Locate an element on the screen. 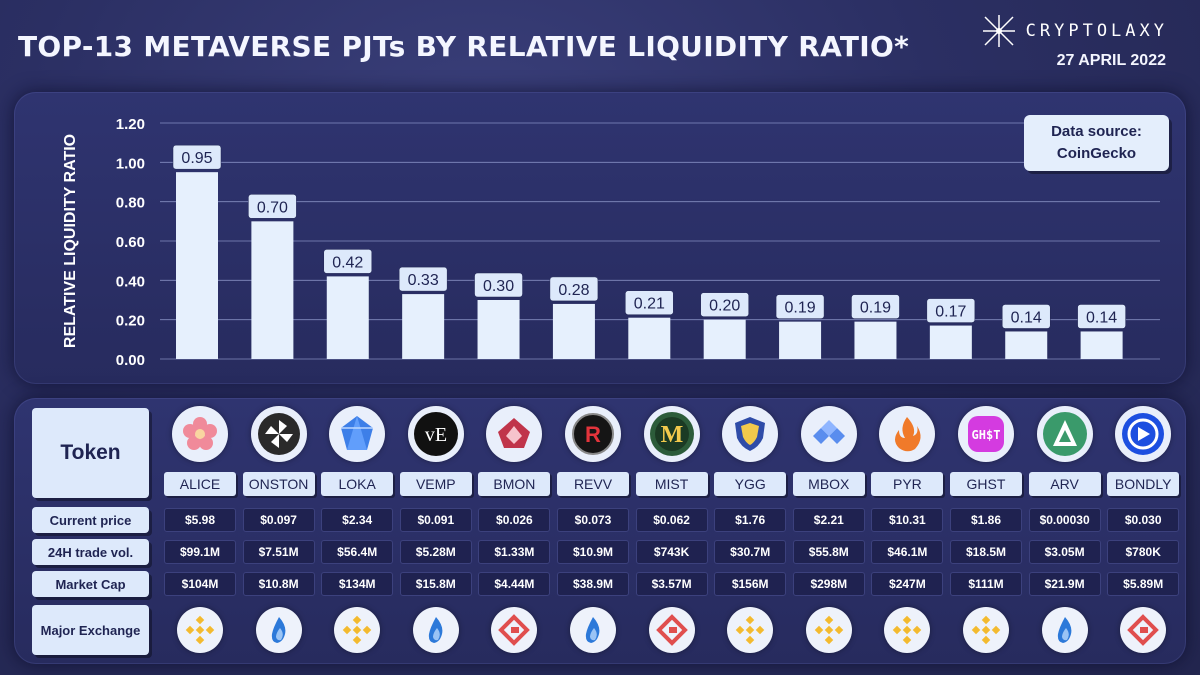 The width and height of the screenshot is (1200, 675). volume-cell: $56.4M is located at coordinates (357, 552).